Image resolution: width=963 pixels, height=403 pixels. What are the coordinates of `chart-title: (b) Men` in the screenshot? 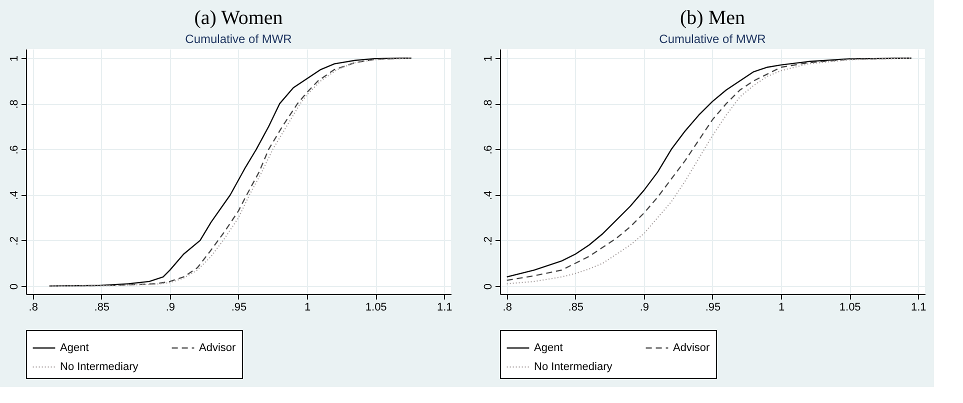 It's located at (712, 18).